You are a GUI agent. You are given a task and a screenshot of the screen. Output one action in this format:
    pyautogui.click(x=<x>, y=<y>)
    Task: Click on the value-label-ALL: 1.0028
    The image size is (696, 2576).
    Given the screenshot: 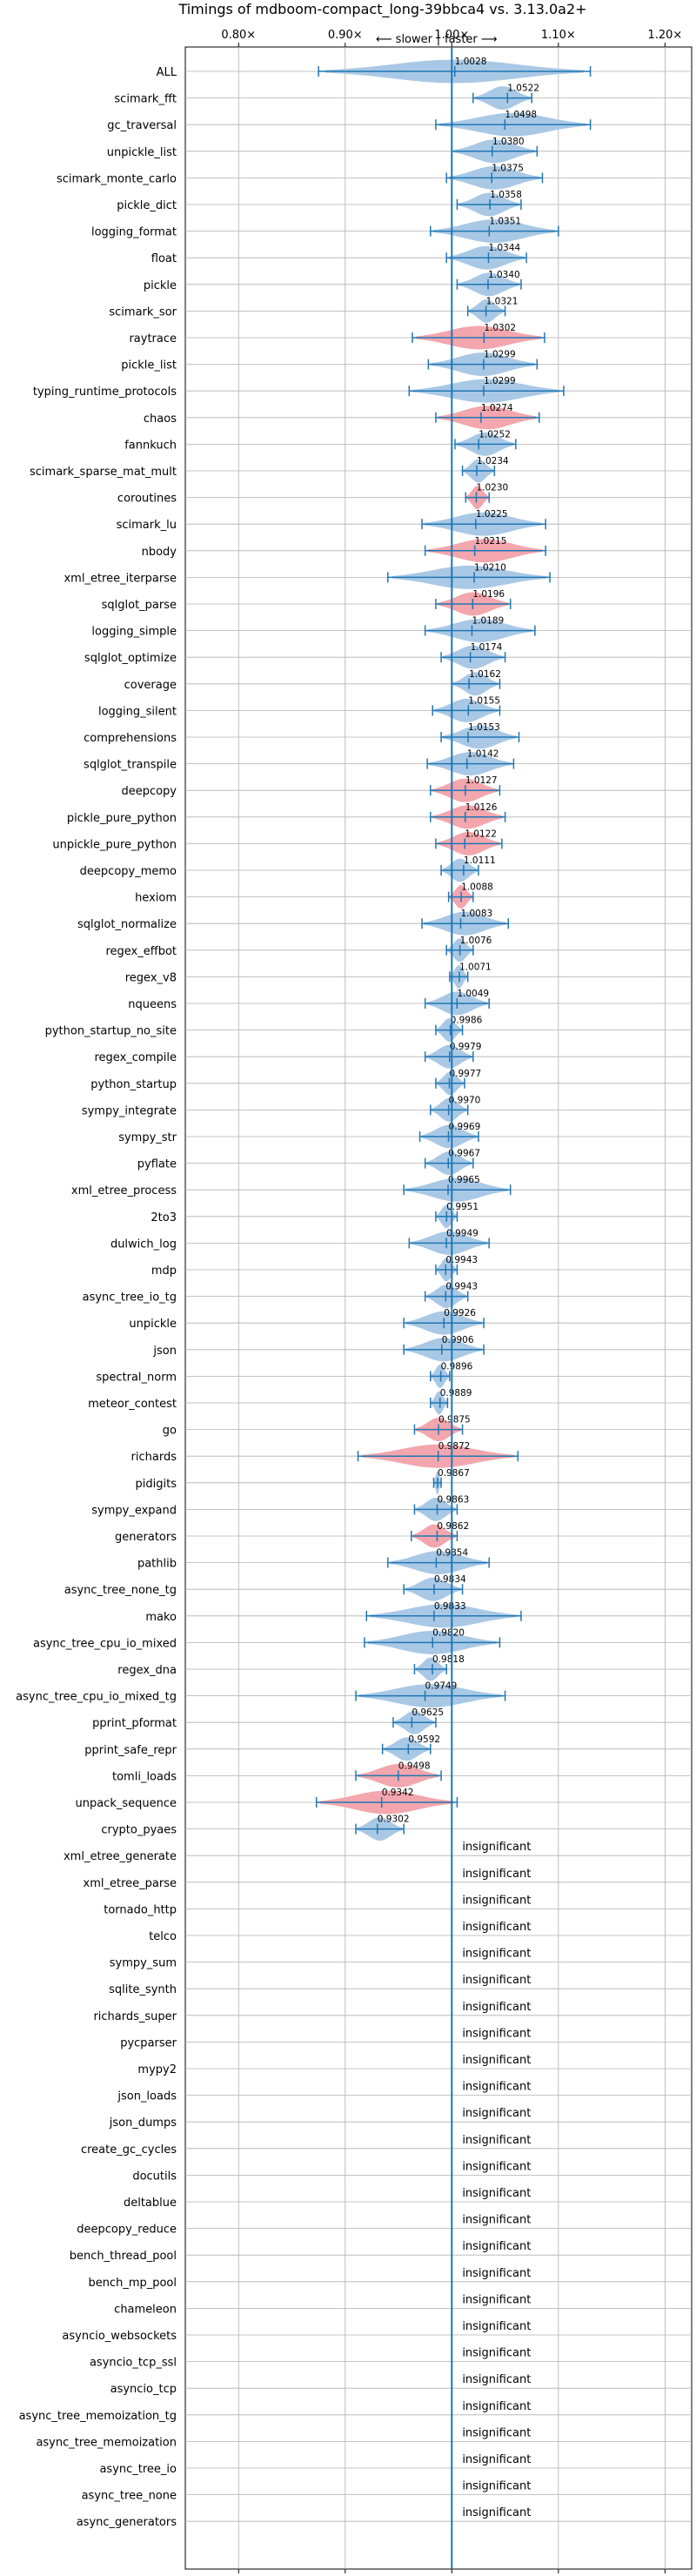 What is the action you would take?
    pyautogui.click(x=471, y=62)
    